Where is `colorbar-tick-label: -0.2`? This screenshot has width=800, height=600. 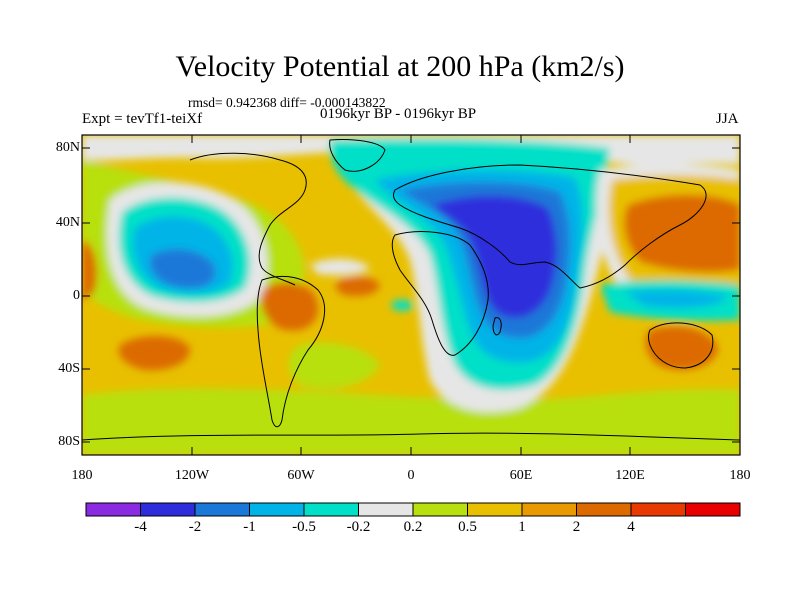 colorbar-tick-label: -0.2 is located at coordinates (358, 527).